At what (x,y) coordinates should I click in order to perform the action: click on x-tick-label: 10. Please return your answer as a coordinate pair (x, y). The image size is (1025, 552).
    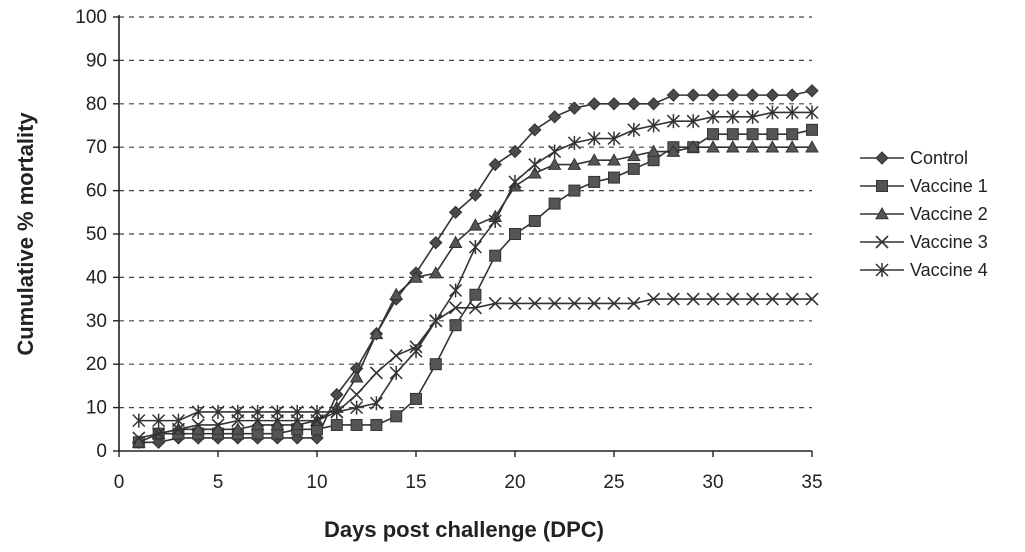
    Looking at the image, I should click on (316, 482).